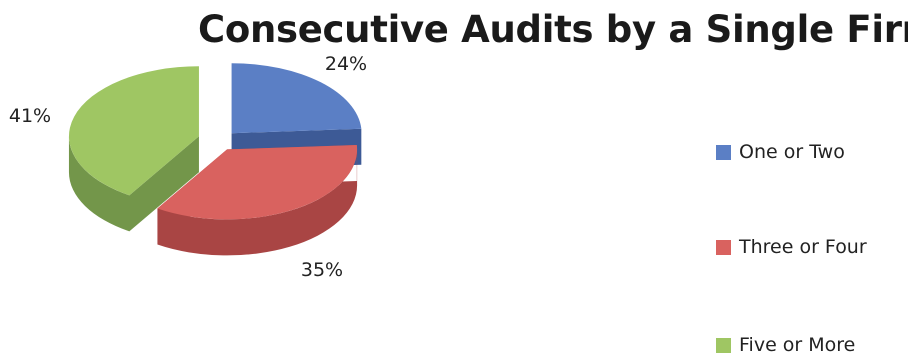 The width and height of the screenshot is (908, 360). Describe the element at coordinates (723, 247) in the screenshot. I see `legend-swatch-three-or-four` at that location.